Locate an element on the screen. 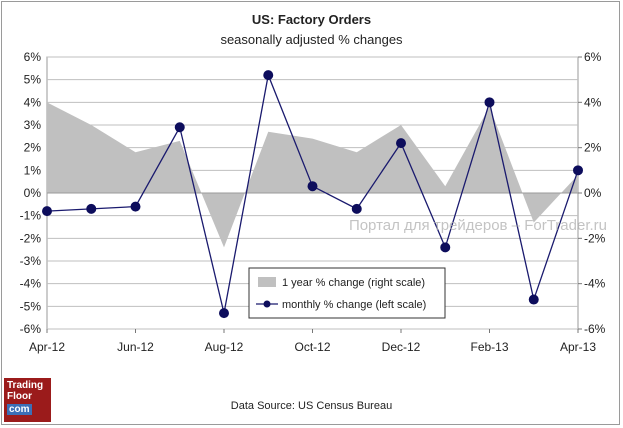  left-tick-label: -4% is located at coordinates (31, 284).